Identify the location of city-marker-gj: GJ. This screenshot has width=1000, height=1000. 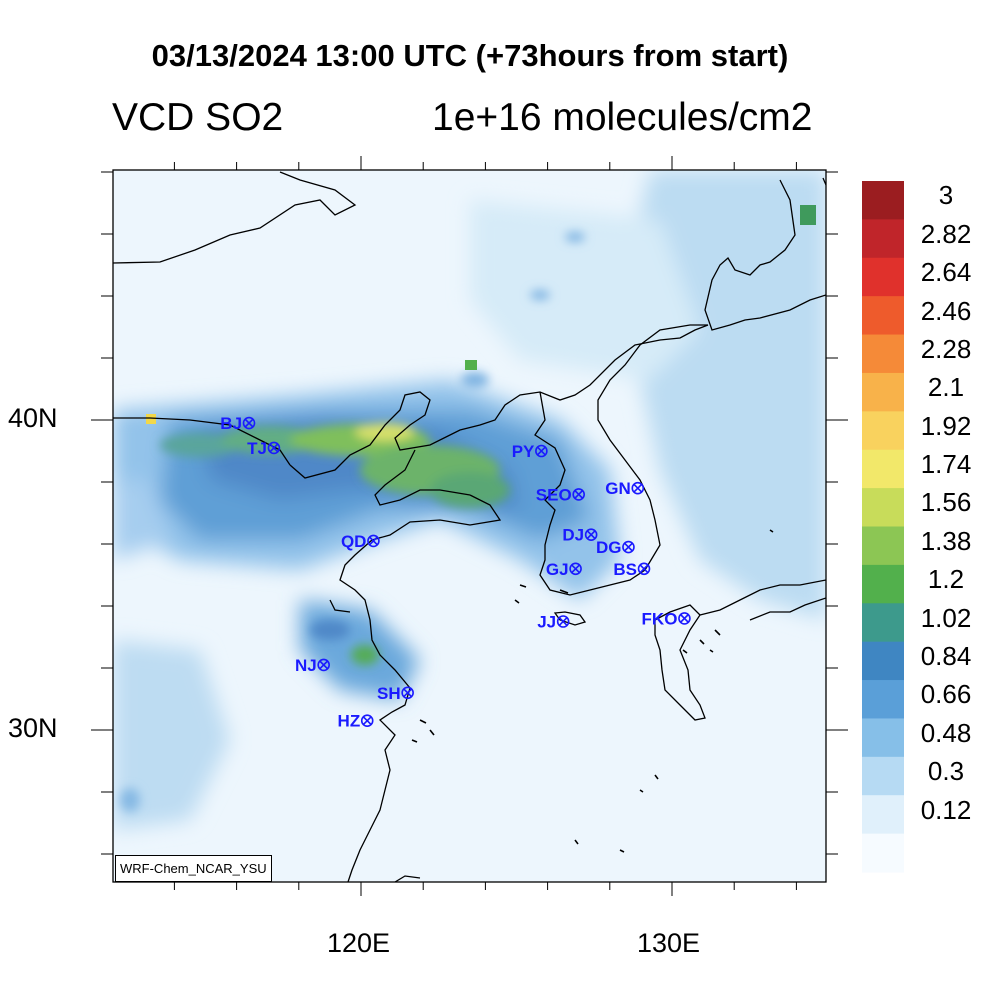
(564, 569).